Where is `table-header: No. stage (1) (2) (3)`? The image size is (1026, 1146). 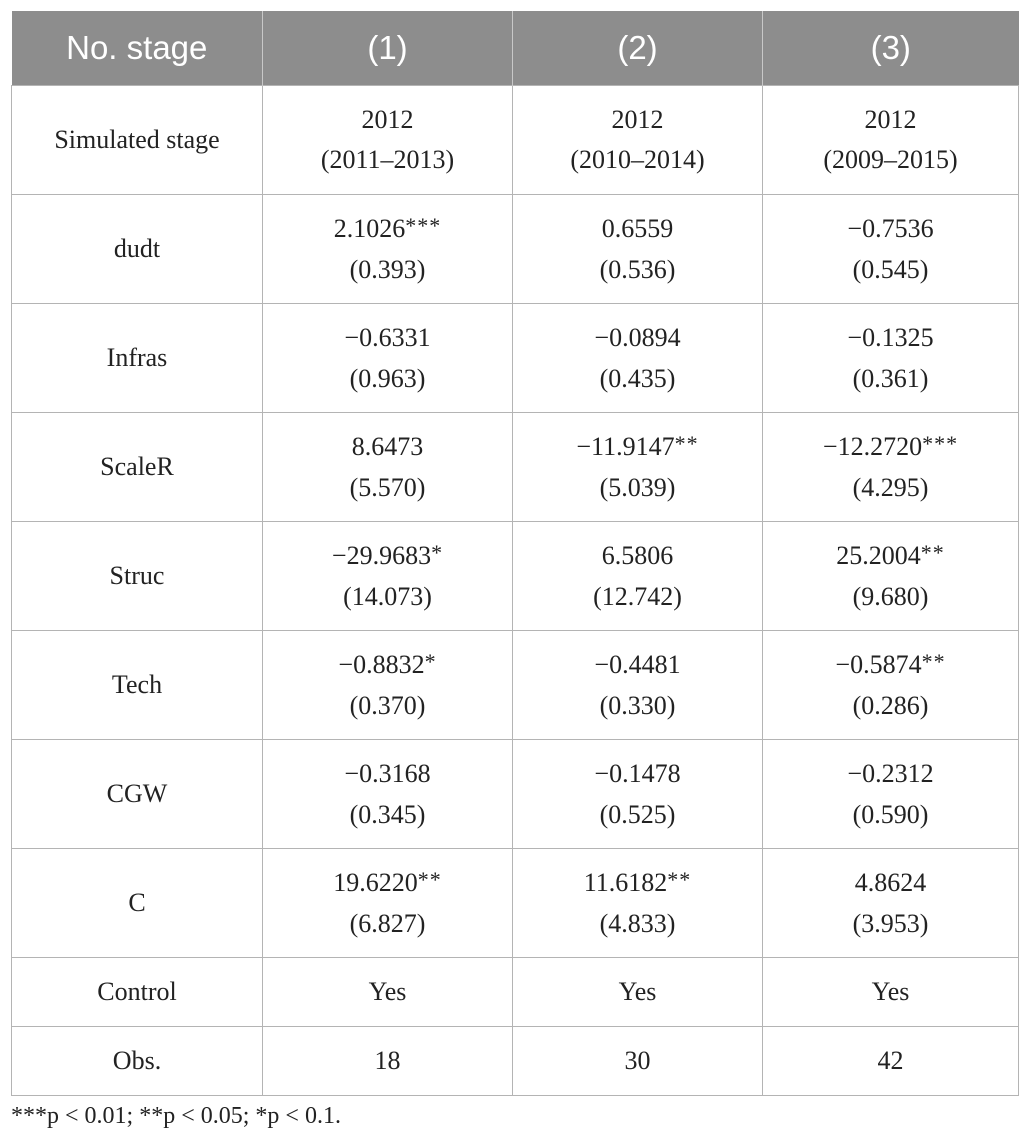
table-header: No. stage (1) (2) (3) is located at coordinates (515, 48).